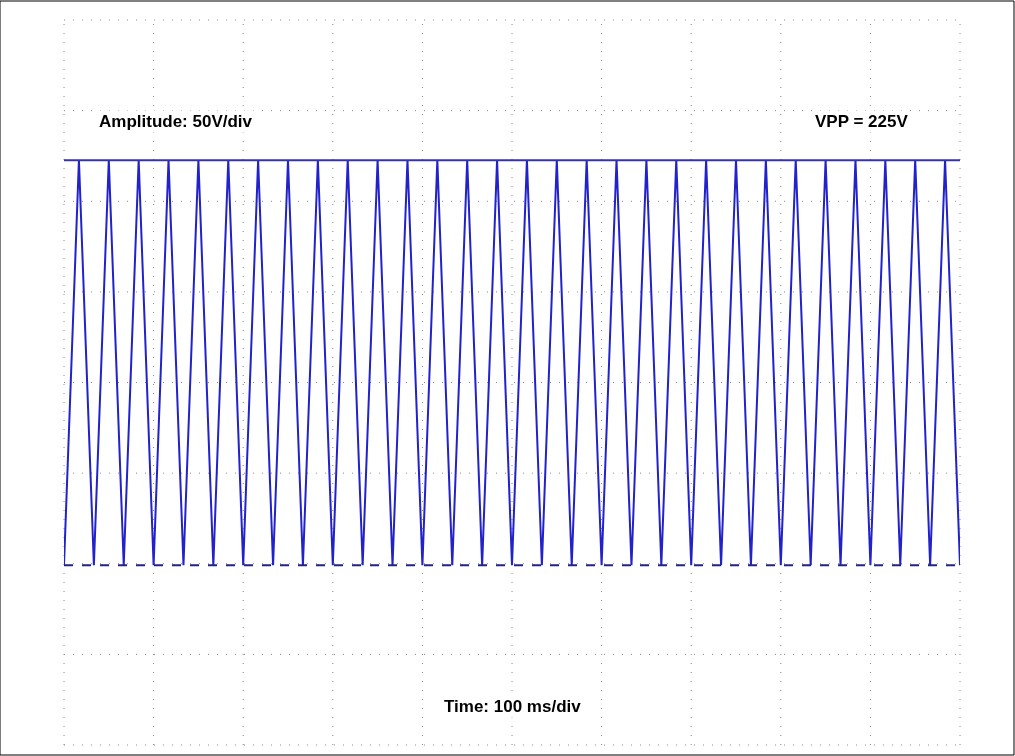  I want to click on text: Amplitude: 50V/div, so click(176, 121).